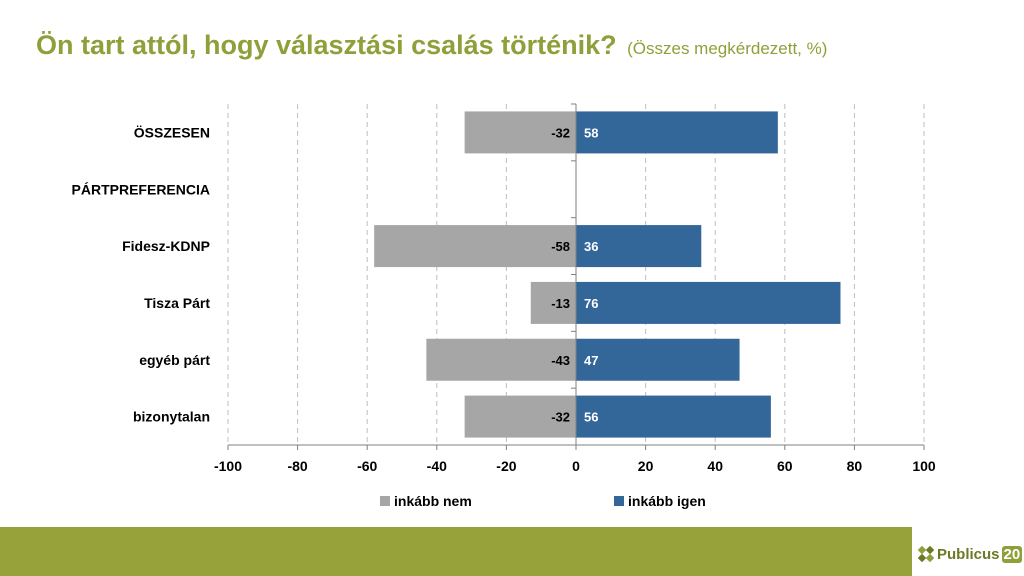 The image size is (1024, 576). What do you see at coordinates (456, 551) in the screenshot?
I see `footer-bar` at bounding box center [456, 551].